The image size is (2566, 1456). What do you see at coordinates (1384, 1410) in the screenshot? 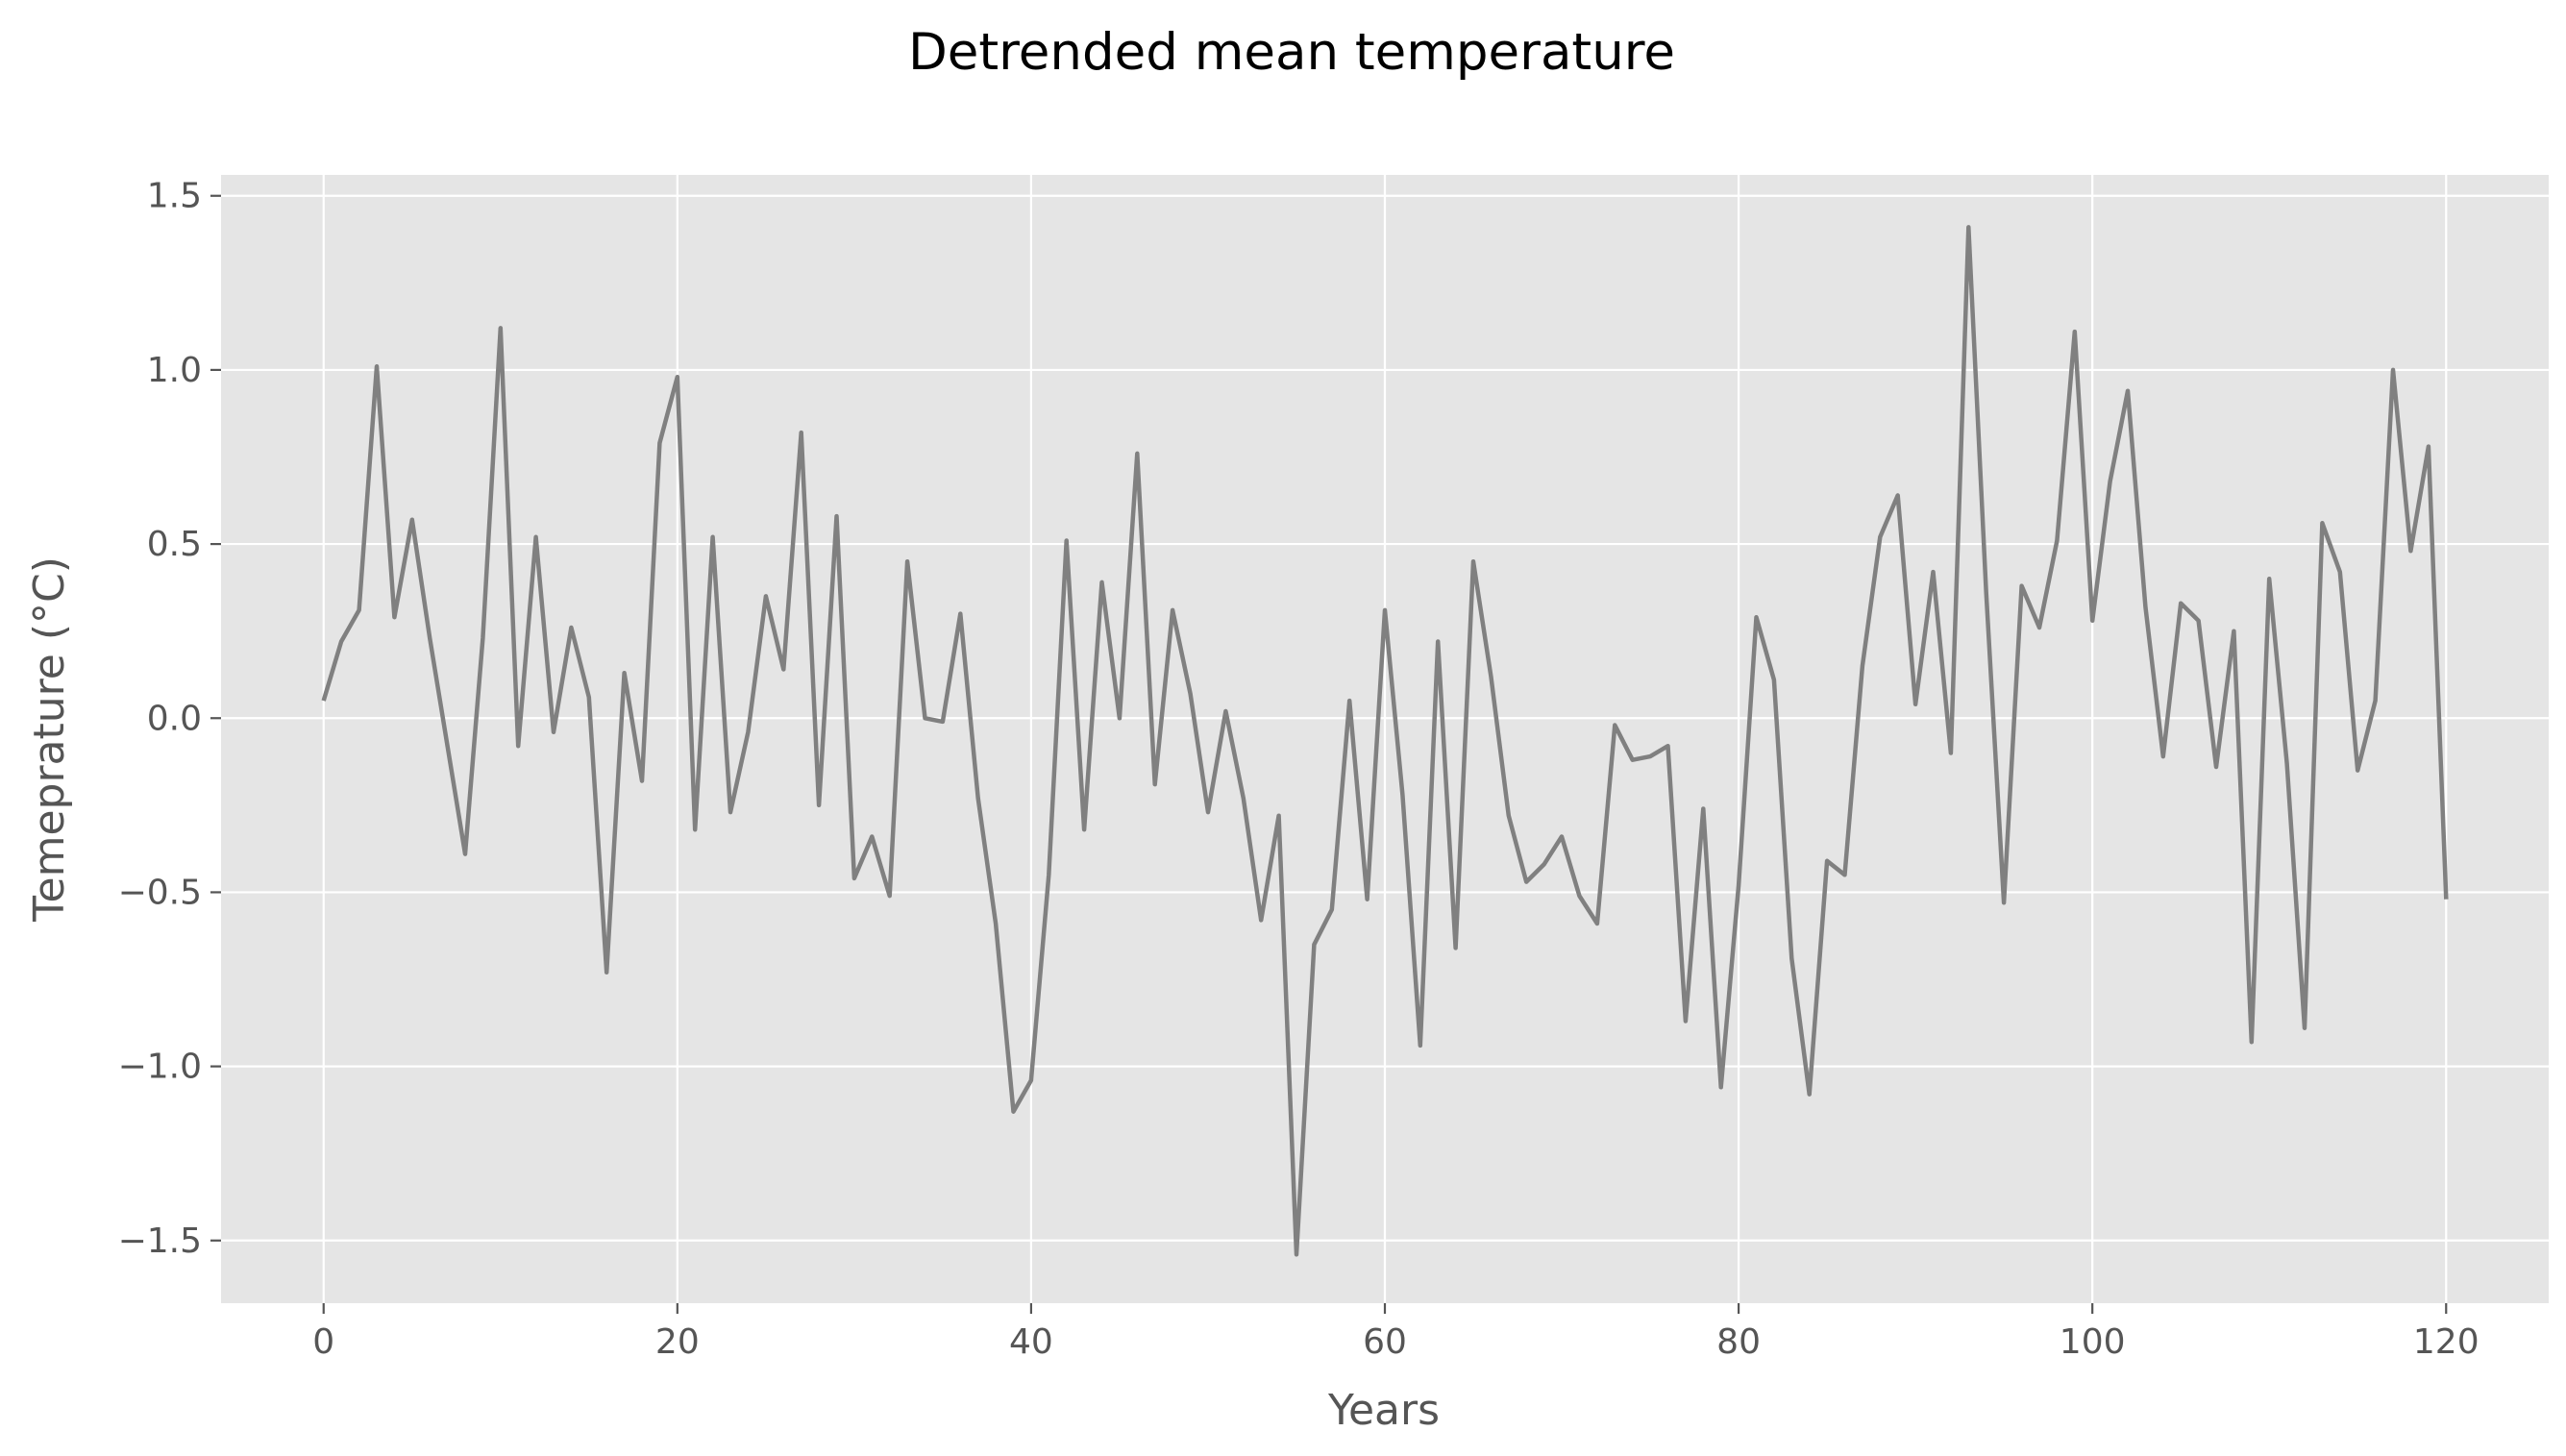
I see `x-axis-label: Years` at bounding box center [1384, 1410].